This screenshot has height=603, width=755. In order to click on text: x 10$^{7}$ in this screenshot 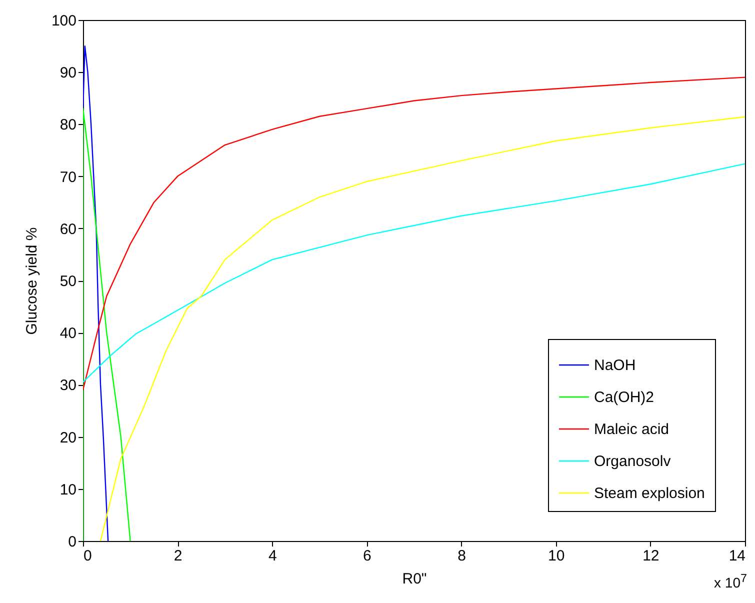, I will do `click(730, 581)`.